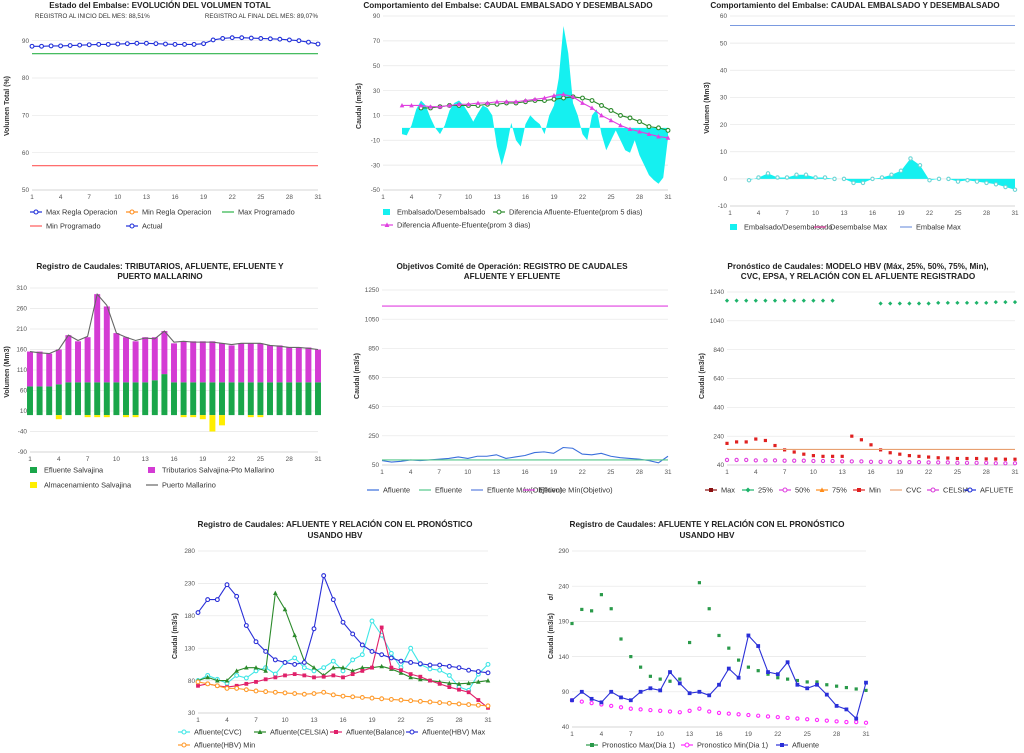 The width and height of the screenshot is (1024, 753). What do you see at coordinates (21, 350) in the screenshot?
I see `y-tick-label: 160` at bounding box center [21, 350].